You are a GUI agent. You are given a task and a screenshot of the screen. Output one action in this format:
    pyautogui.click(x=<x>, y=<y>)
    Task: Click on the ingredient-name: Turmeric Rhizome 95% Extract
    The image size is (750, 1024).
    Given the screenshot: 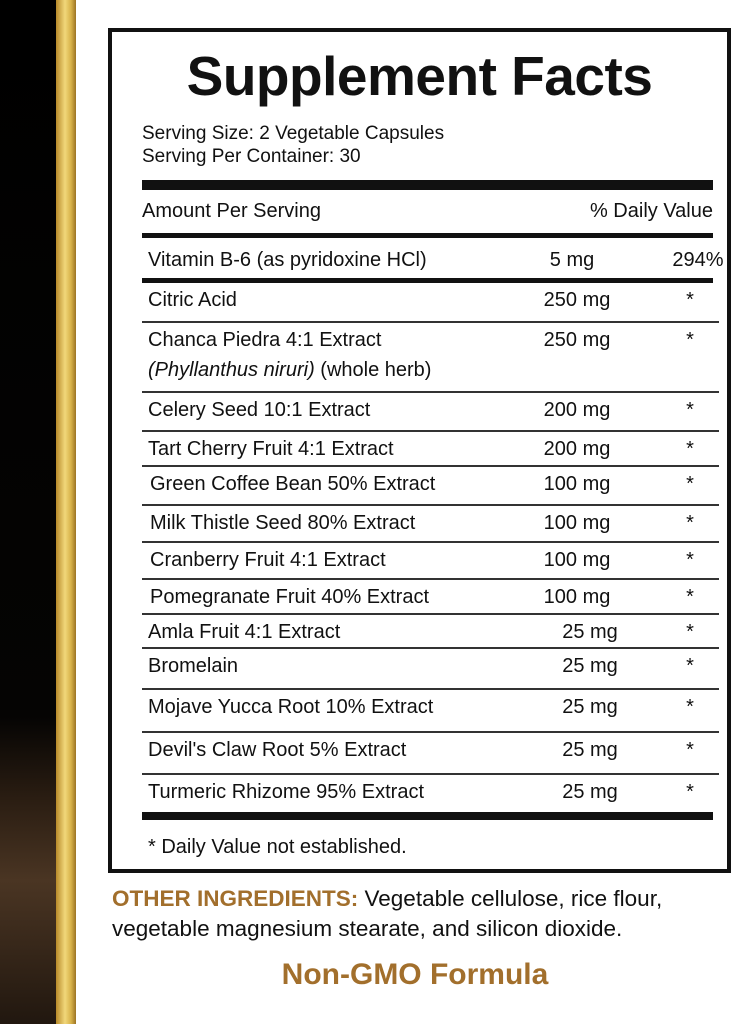 What is the action you would take?
    pyautogui.click(x=286, y=792)
    